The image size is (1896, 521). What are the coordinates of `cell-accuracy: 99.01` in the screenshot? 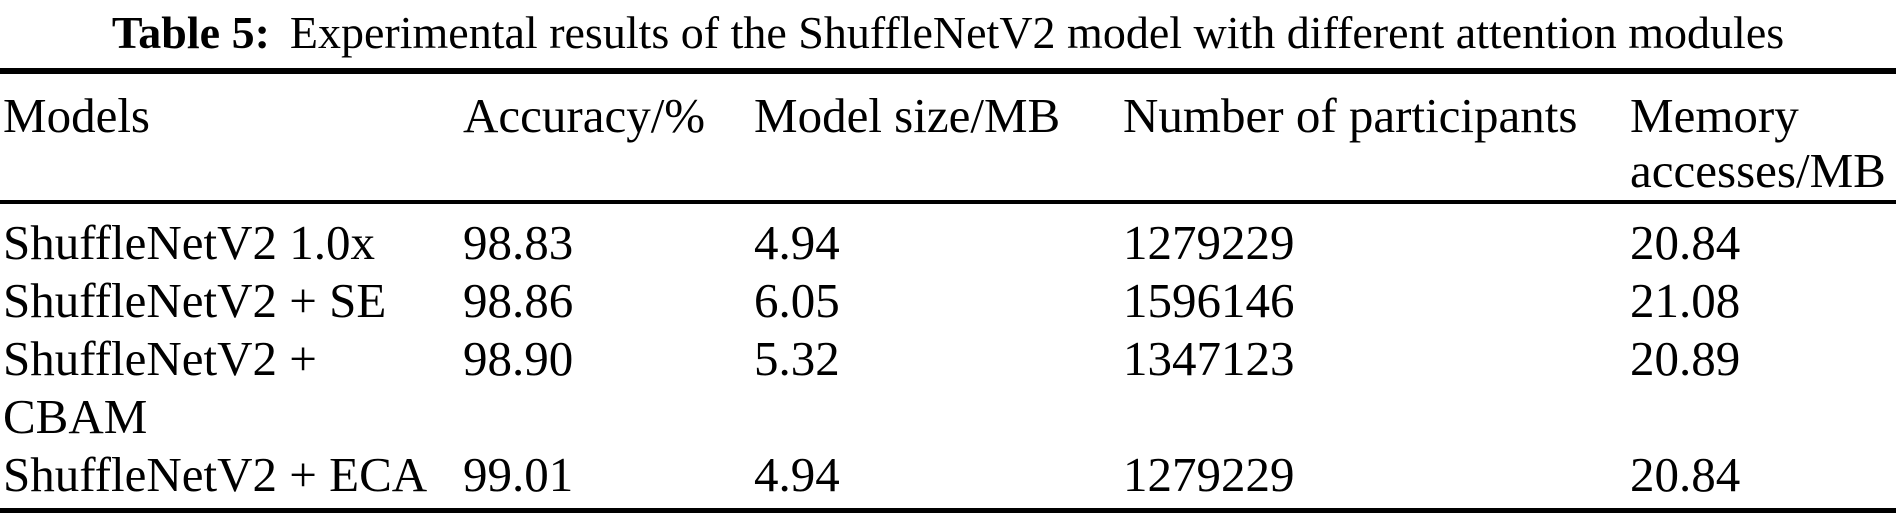 It's located at (518, 474).